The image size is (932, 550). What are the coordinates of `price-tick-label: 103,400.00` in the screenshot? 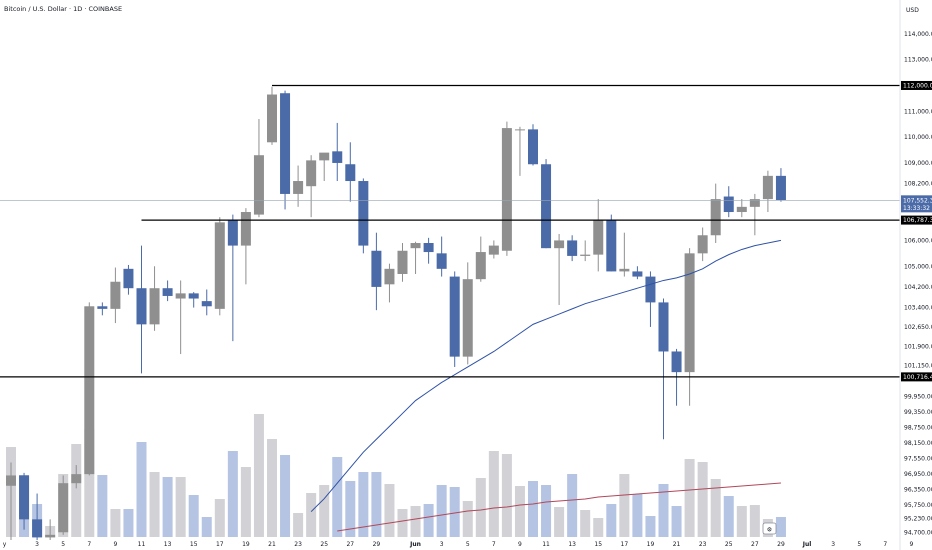 It's located at (918, 308).